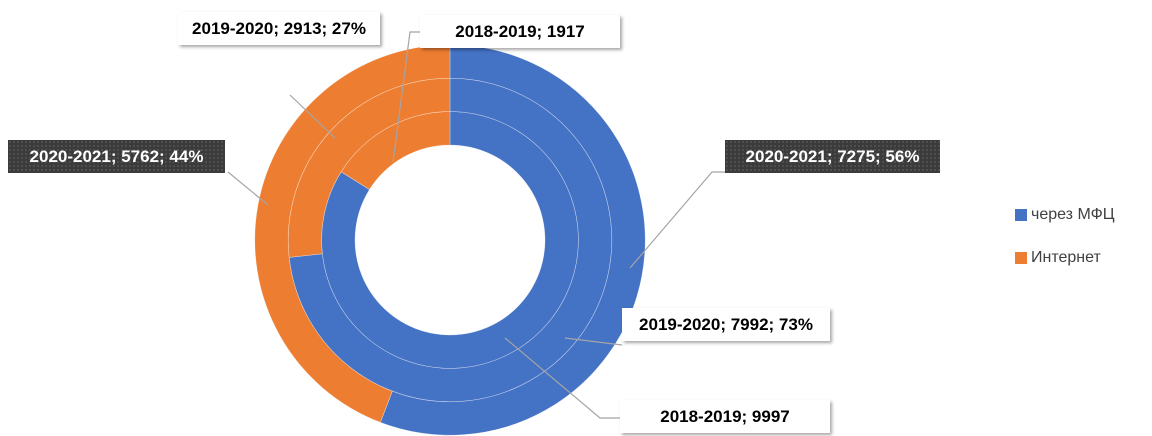  I want to click on legend-label: через МФЦ, so click(1073, 214).